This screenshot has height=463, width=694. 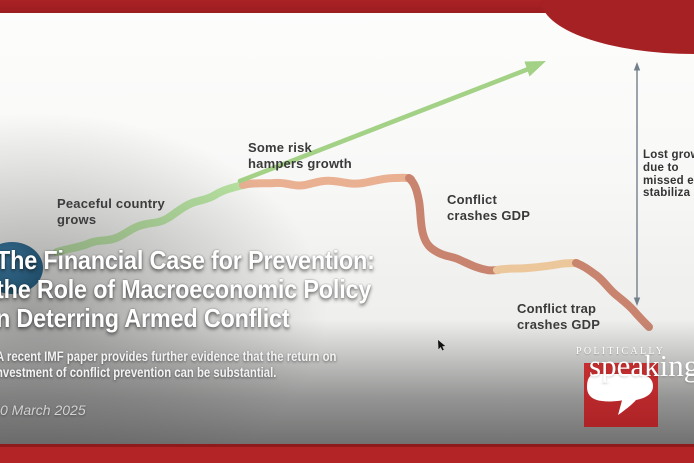 What do you see at coordinates (637, 301) in the screenshot?
I see `measure-arrow-down-icon` at bounding box center [637, 301].